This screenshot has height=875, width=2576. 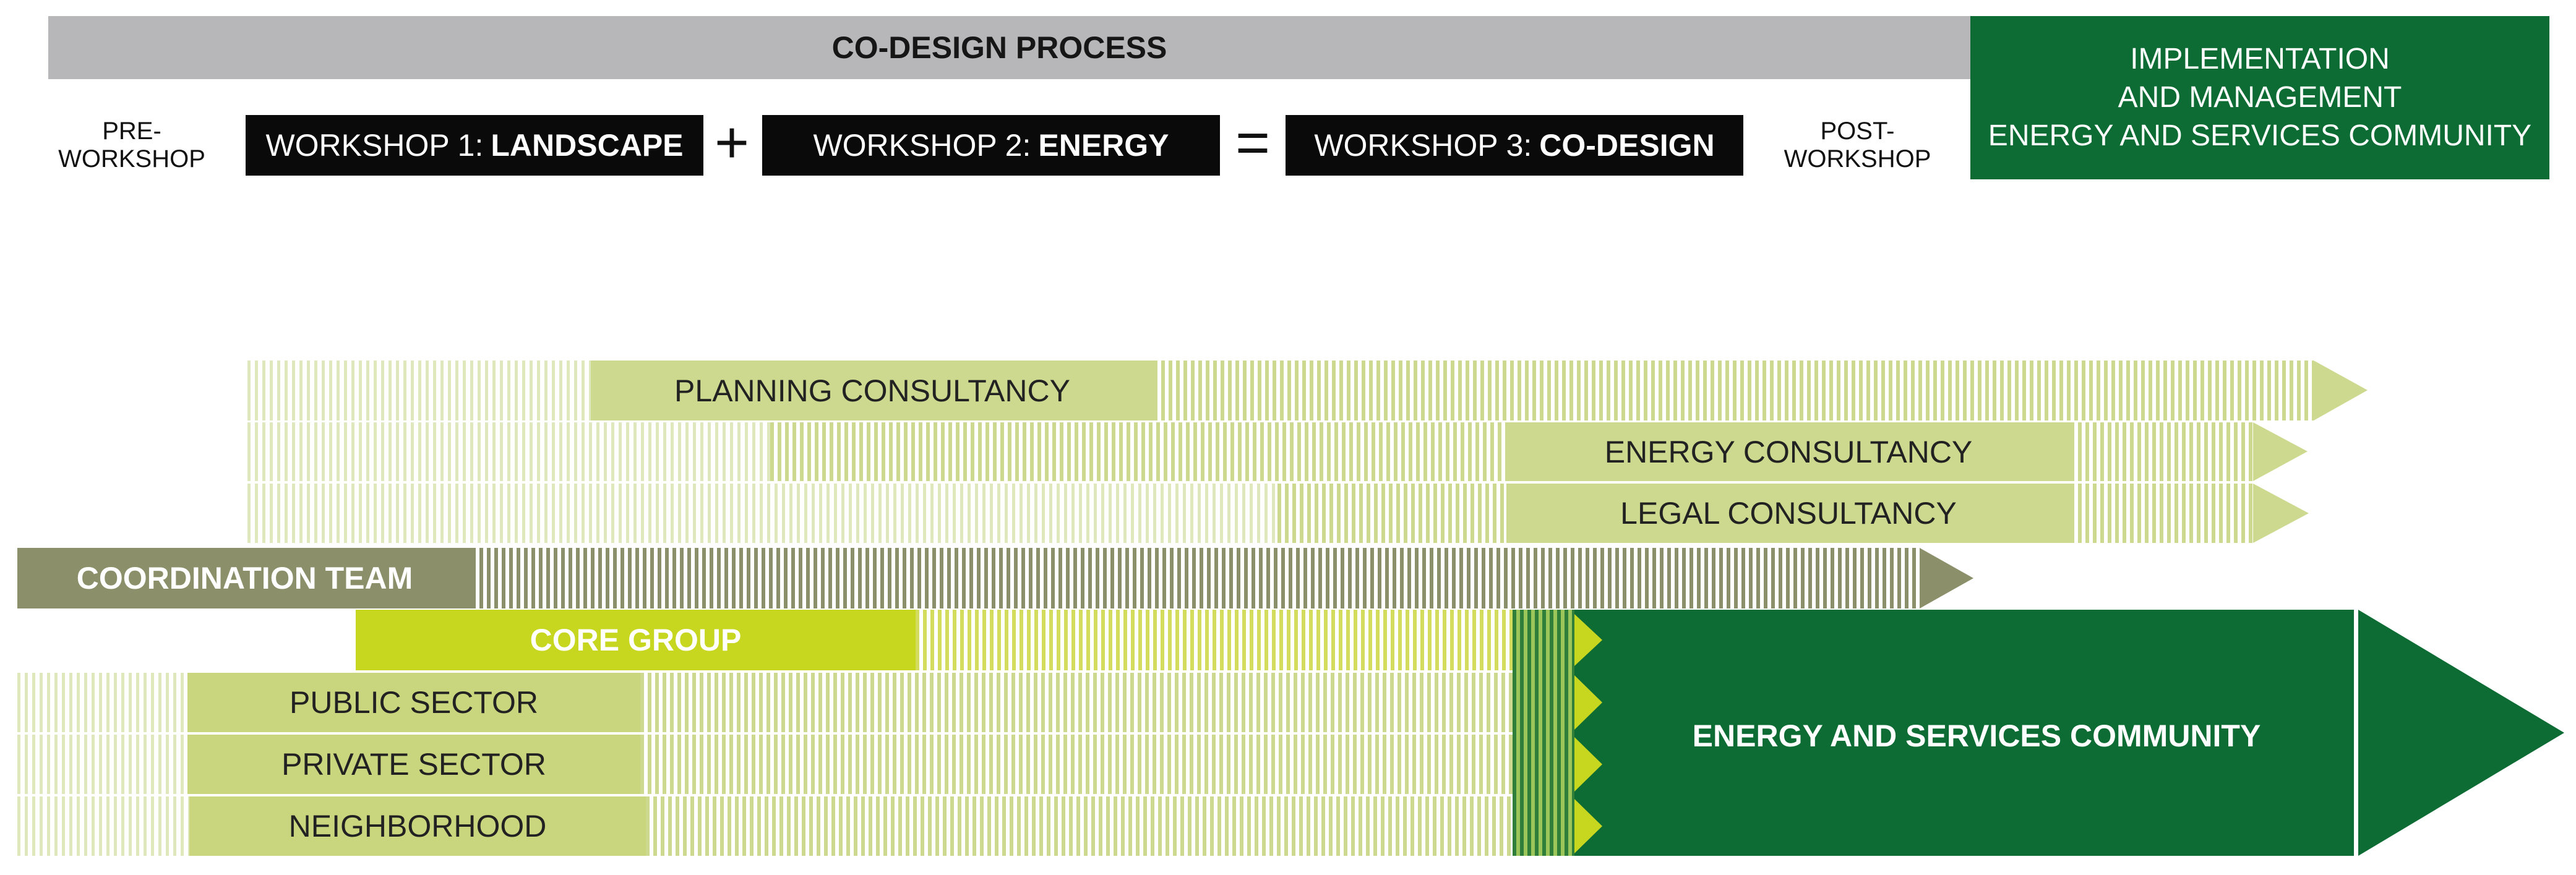 What do you see at coordinates (1734, 390) in the screenshot?
I see `planning-stripe-post` at bounding box center [1734, 390].